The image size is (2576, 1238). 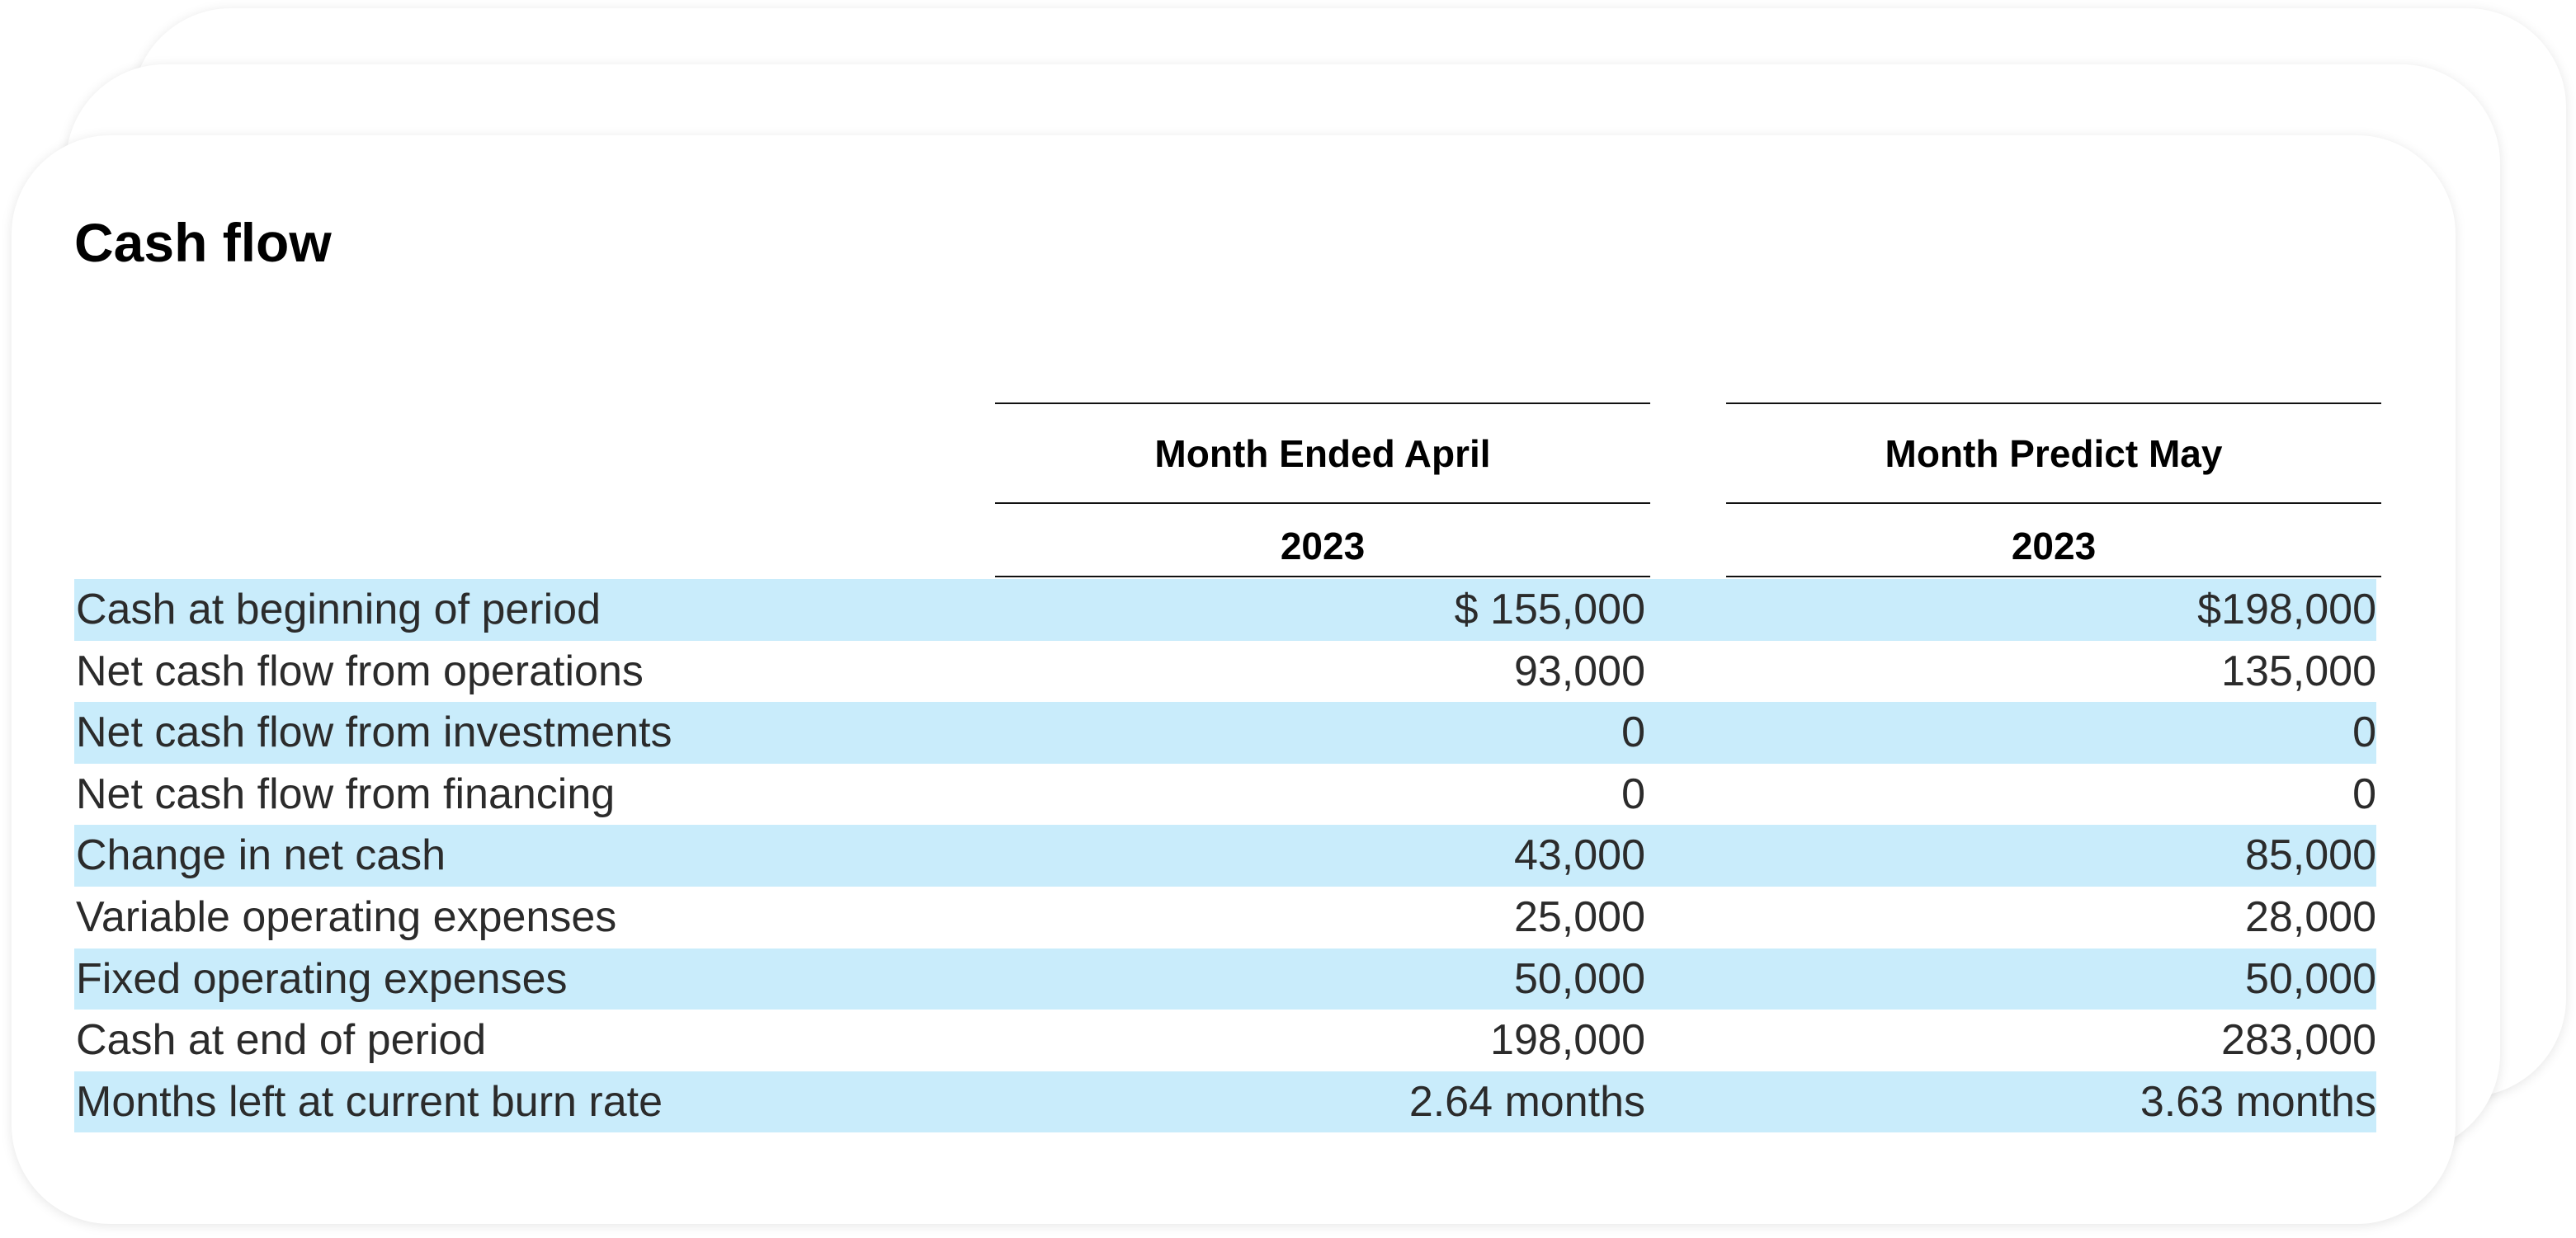 I want to click on column-header-may: Month Predict May 2023, so click(x=2053, y=490).